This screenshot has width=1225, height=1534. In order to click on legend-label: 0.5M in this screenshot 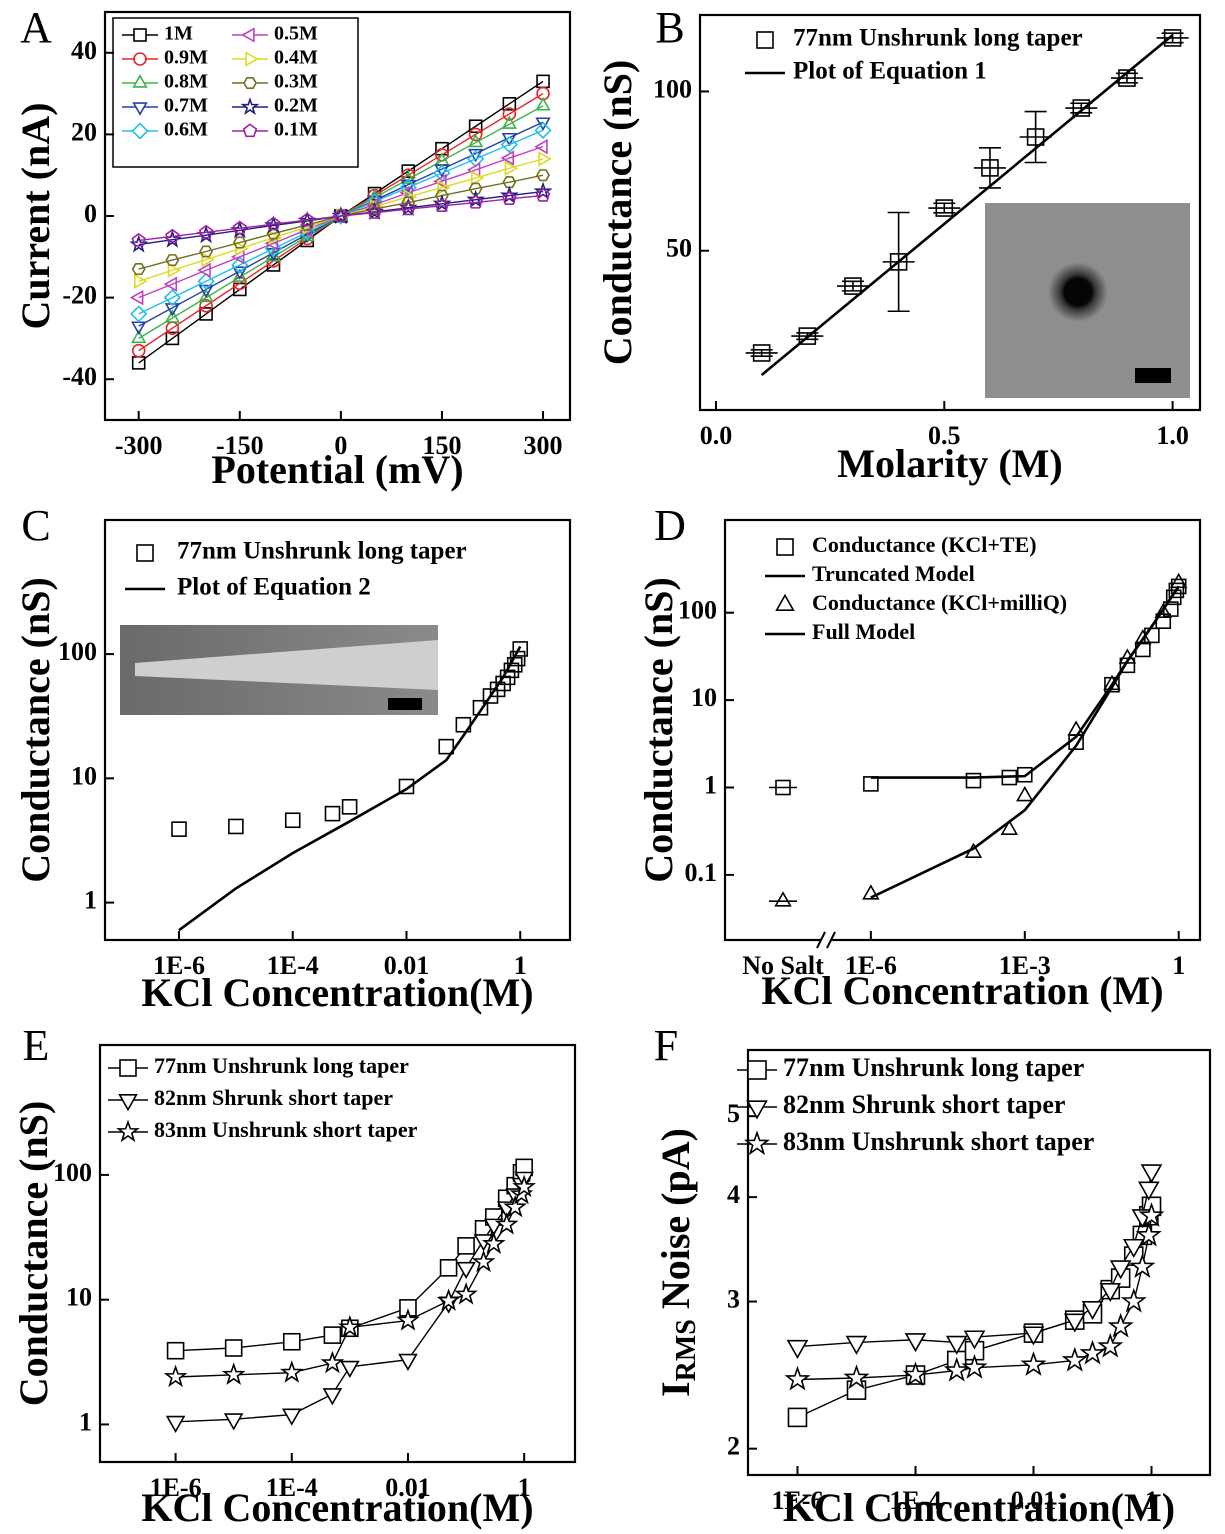, I will do `click(296, 34)`.